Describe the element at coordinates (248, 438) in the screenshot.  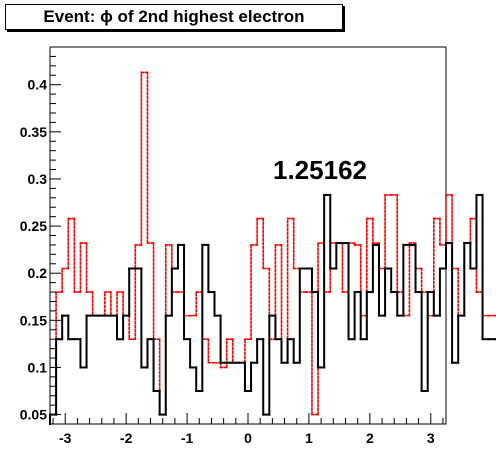
I see `x-tick-label: 0` at that location.